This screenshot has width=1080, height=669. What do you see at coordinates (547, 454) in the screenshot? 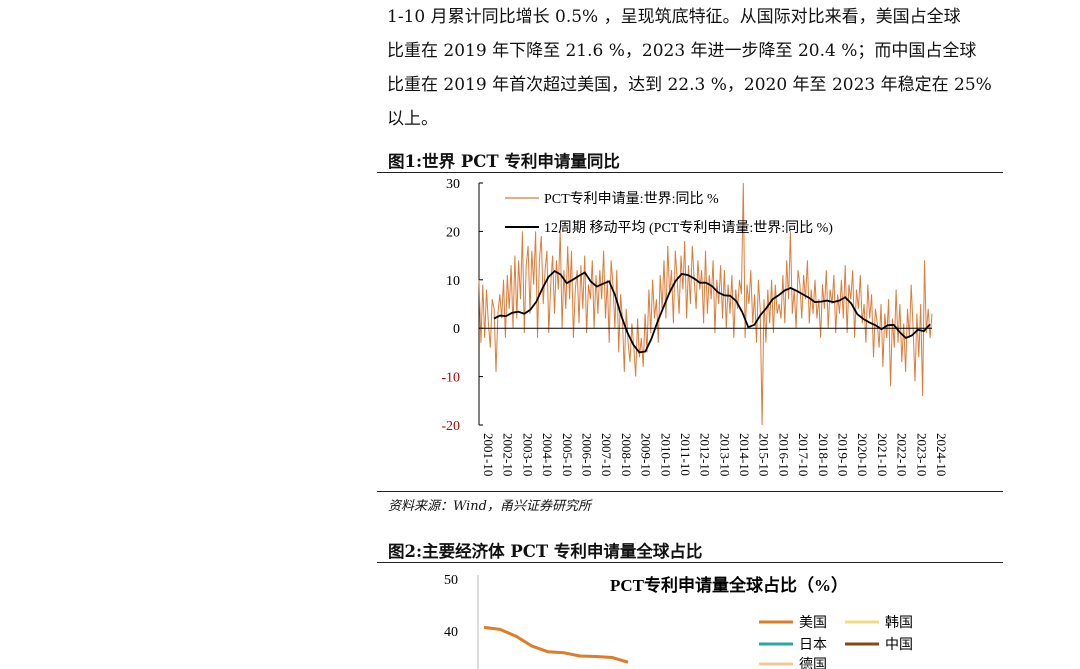
I see `x-tick-label: 2004-10` at bounding box center [547, 454].